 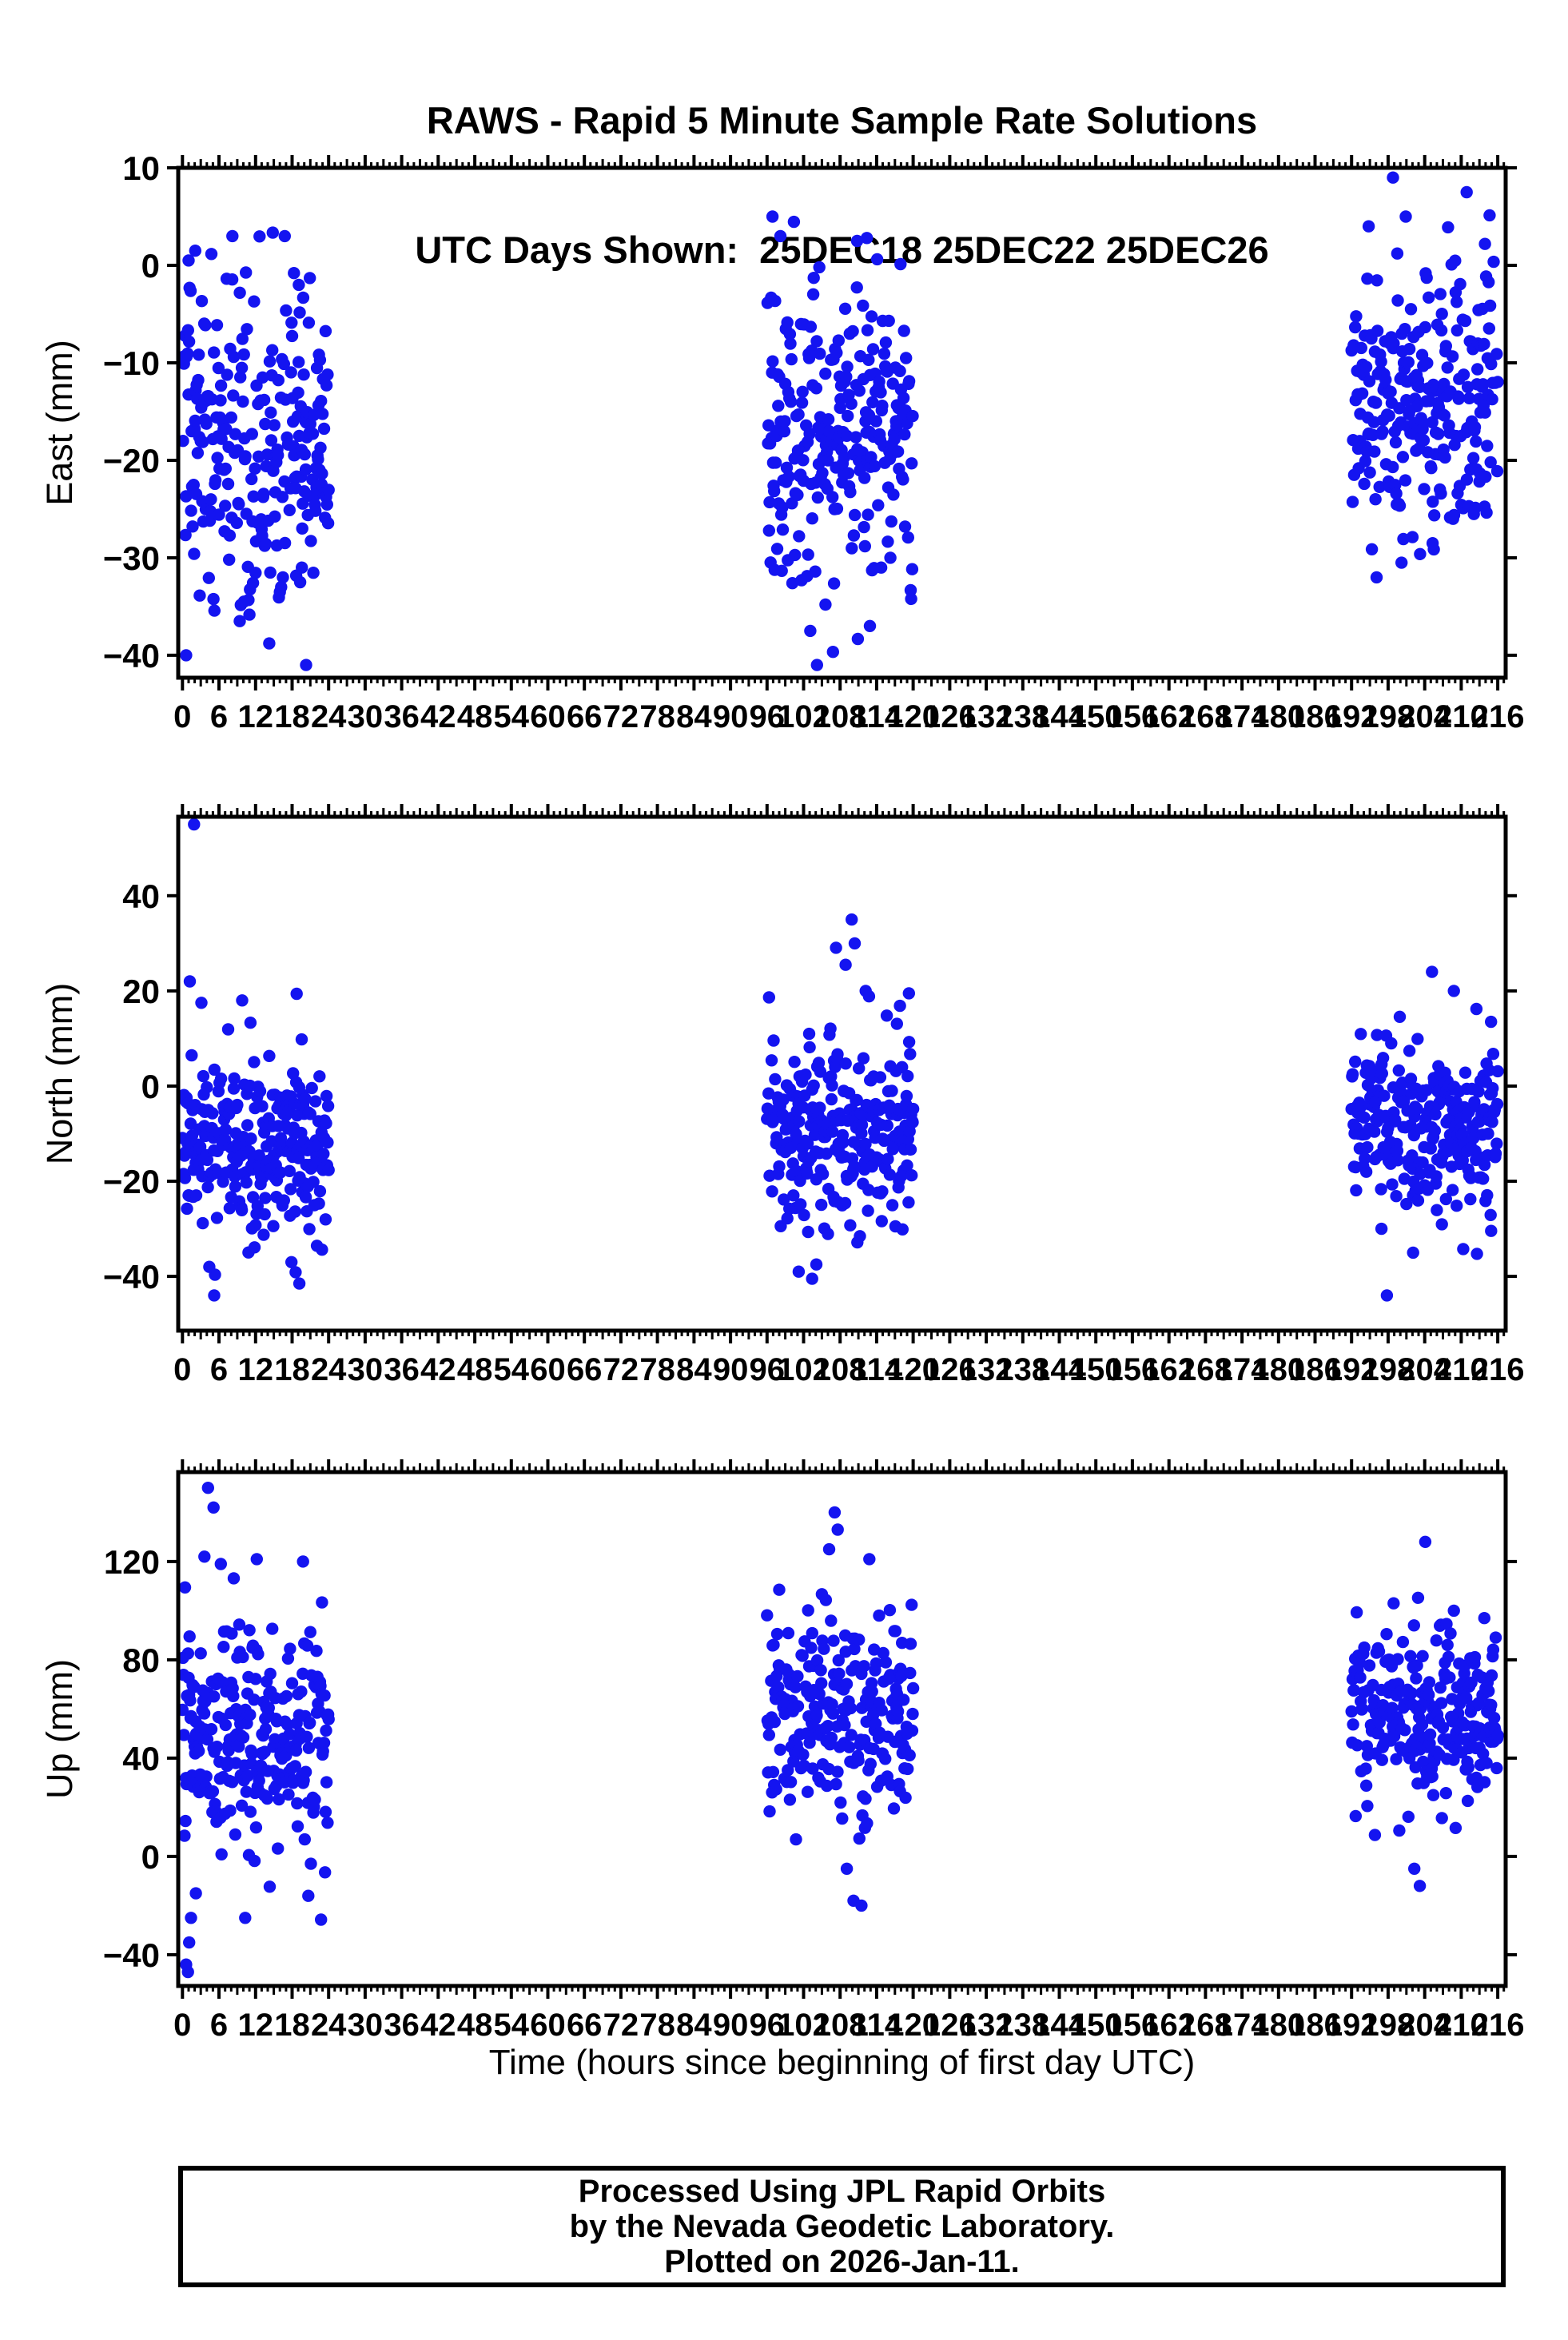 I want to click on x-tick-label: 186, so click(x=1315, y=717).